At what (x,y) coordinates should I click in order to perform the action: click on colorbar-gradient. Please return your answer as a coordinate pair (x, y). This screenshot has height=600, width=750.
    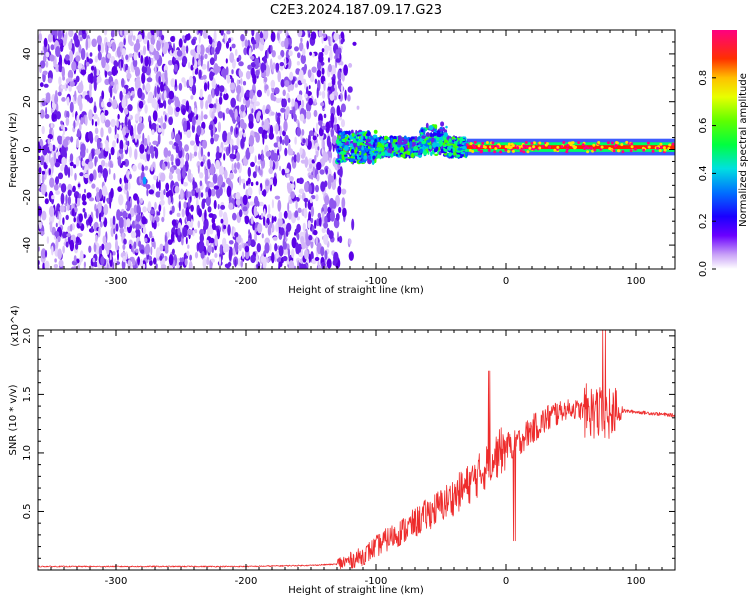
    Looking at the image, I should click on (724, 149).